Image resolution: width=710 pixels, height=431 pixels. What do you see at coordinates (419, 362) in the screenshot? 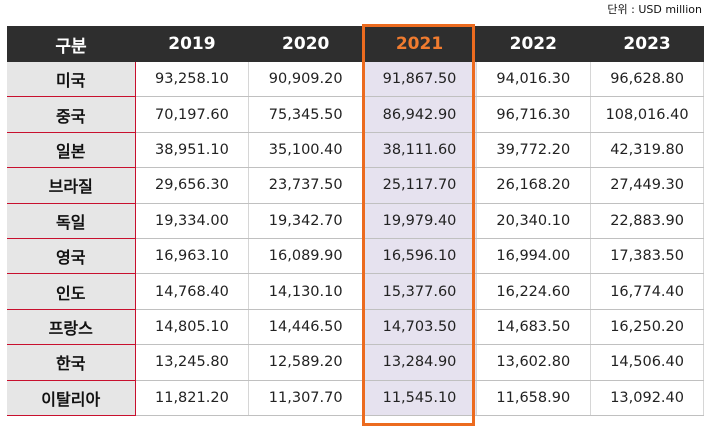
I see `cell-value-2021: 13,284.90` at bounding box center [419, 362].